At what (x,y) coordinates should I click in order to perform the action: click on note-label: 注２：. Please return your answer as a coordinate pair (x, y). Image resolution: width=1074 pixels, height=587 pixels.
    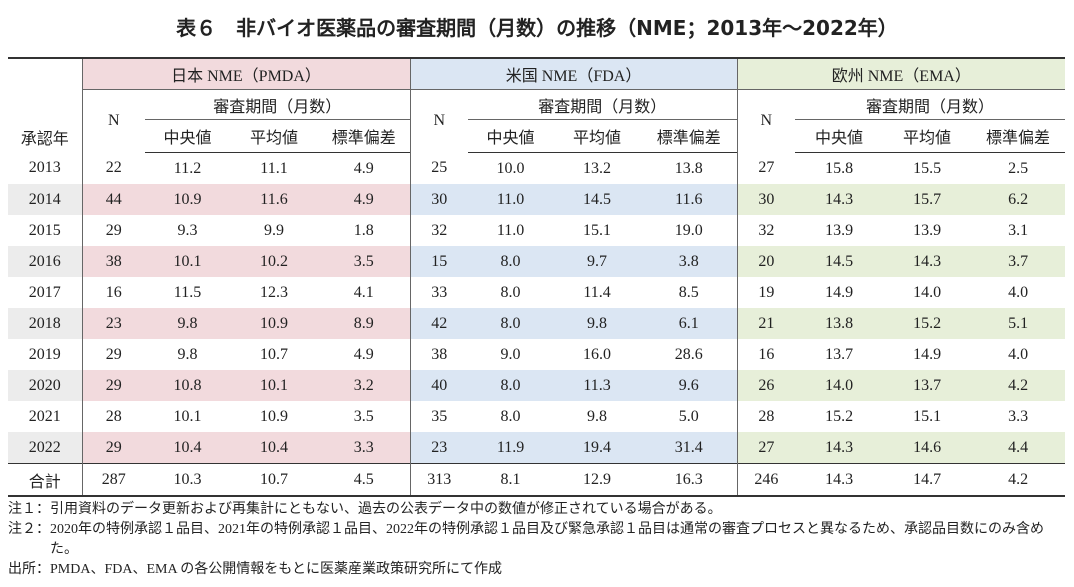
    Looking at the image, I should click on (29, 529).